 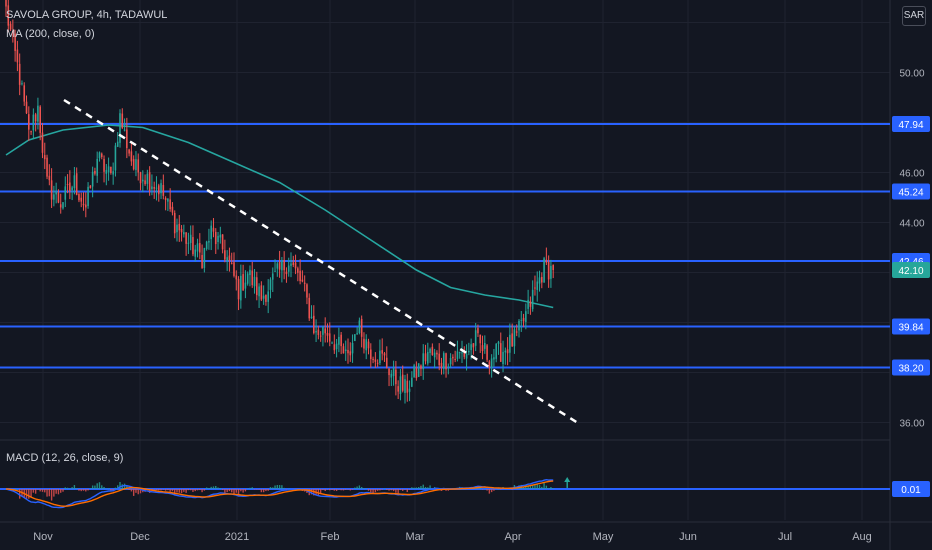 What do you see at coordinates (914, 16) in the screenshot?
I see `currency-button: SAR` at bounding box center [914, 16].